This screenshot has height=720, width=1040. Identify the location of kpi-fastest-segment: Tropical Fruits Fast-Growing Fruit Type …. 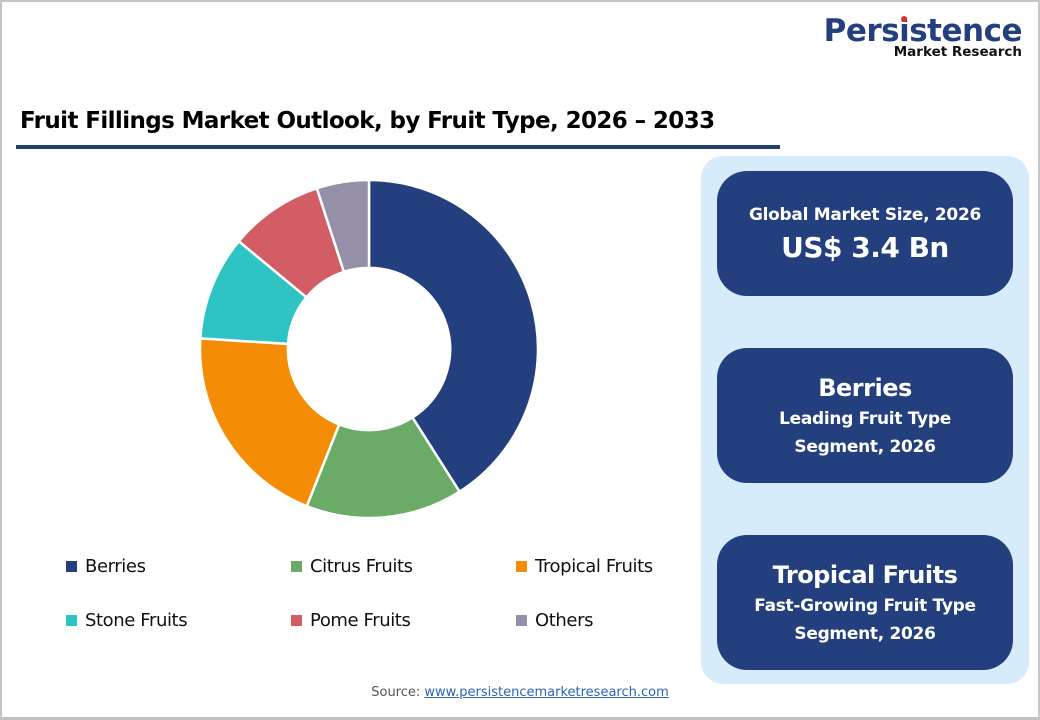
(865, 602).